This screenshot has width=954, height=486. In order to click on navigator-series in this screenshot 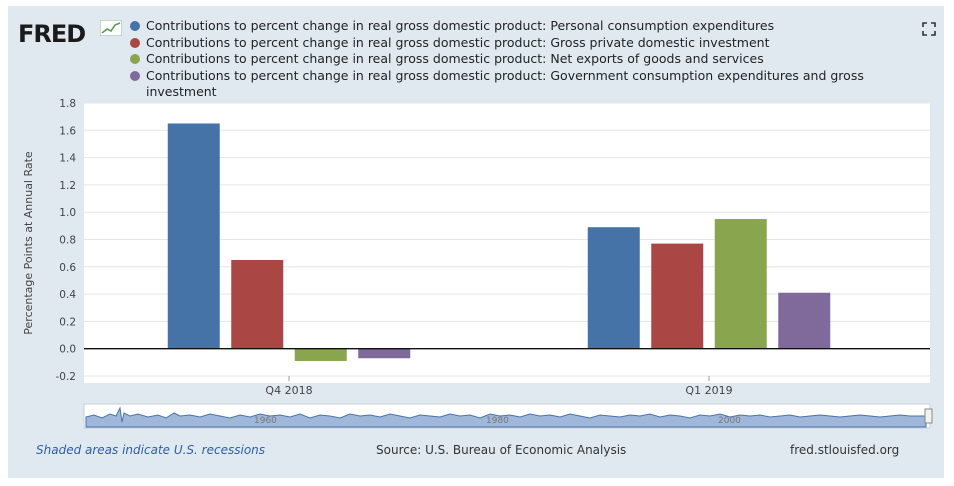, I will do `click(506, 417)`.